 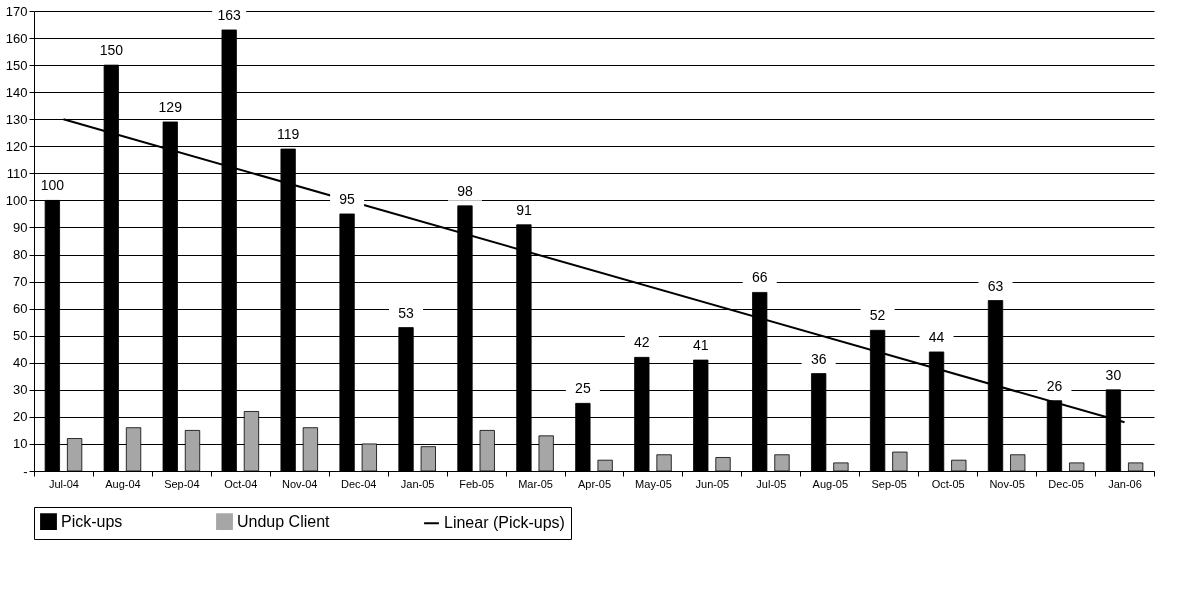 What do you see at coordinates (20, 363) in the screenshot?
I see `y-tick-label: 40` at bounding box center [20, 363].